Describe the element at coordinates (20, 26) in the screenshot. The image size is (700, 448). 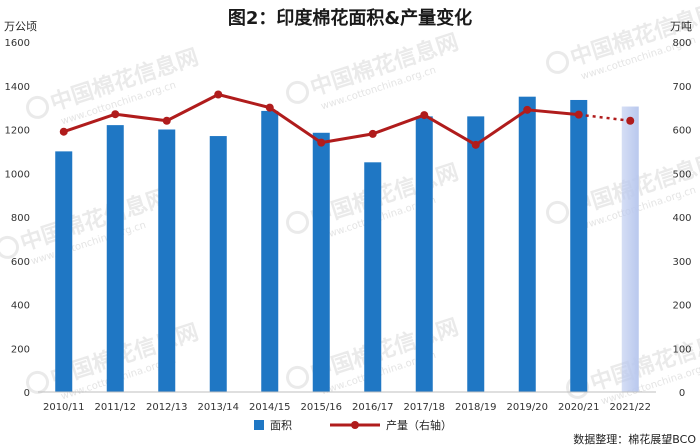
I see `left-axis-unit: 万公顷` at that location.